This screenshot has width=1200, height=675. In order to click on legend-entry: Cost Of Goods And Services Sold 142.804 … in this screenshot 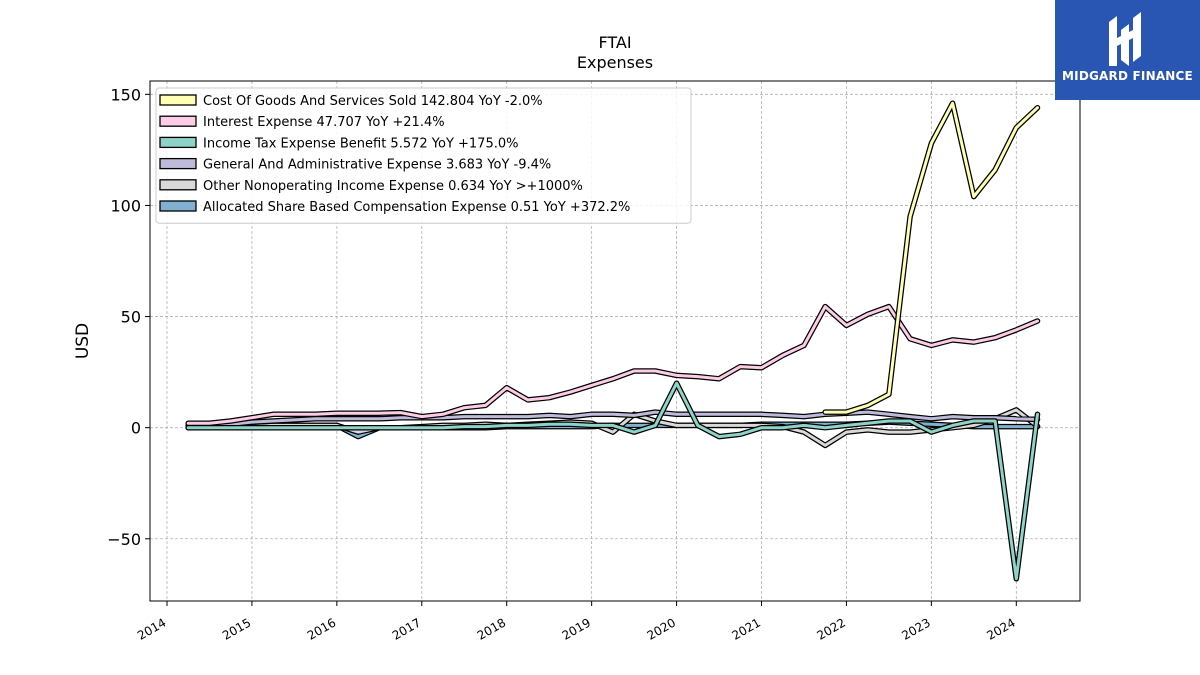, I will do `click(351, 101)`.